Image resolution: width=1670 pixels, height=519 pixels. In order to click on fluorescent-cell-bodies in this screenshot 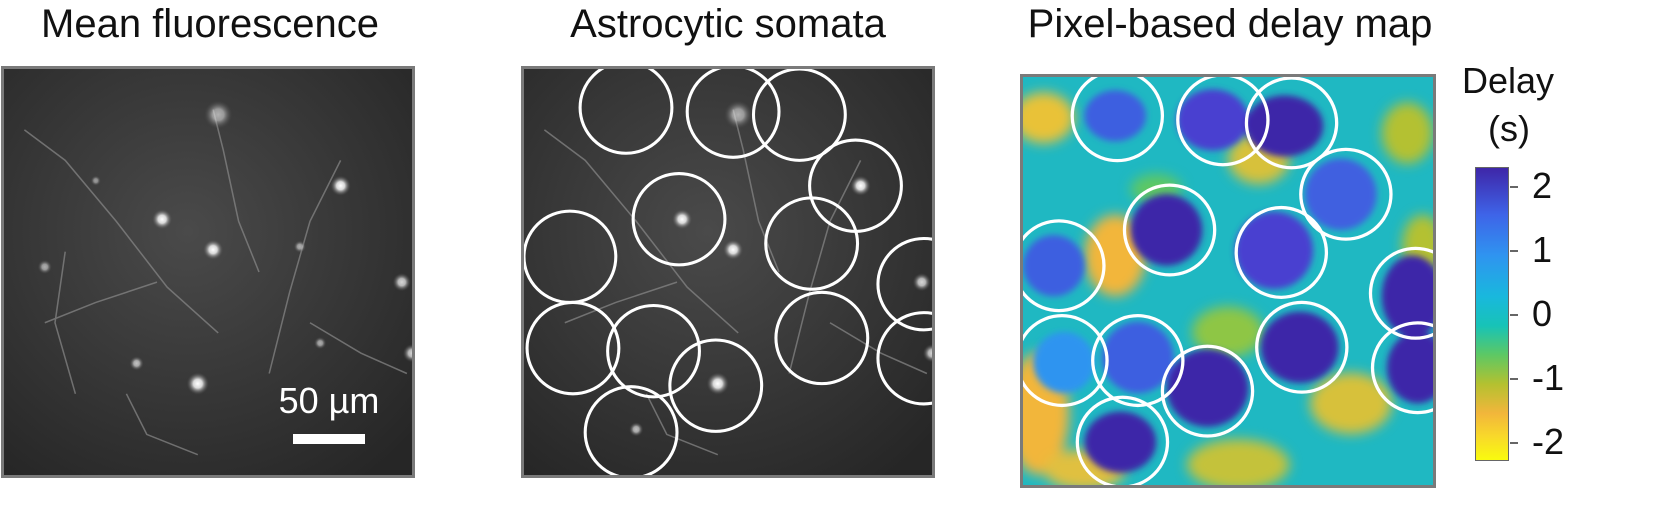, I will do `click(224, 247)`.